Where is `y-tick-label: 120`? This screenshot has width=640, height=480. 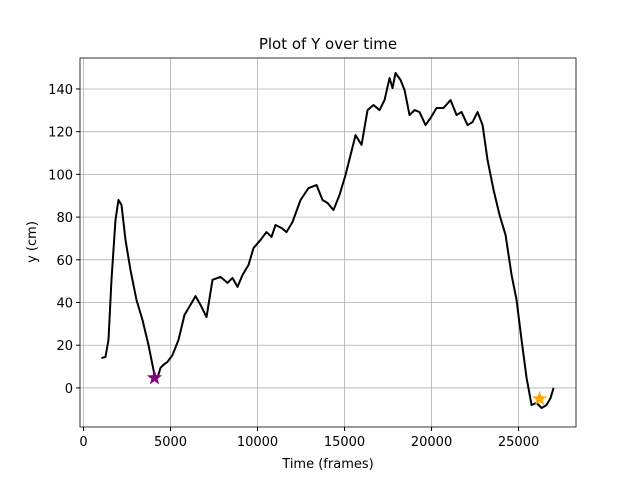
y-tick-label: 120 is located at coordinates (60, 133).